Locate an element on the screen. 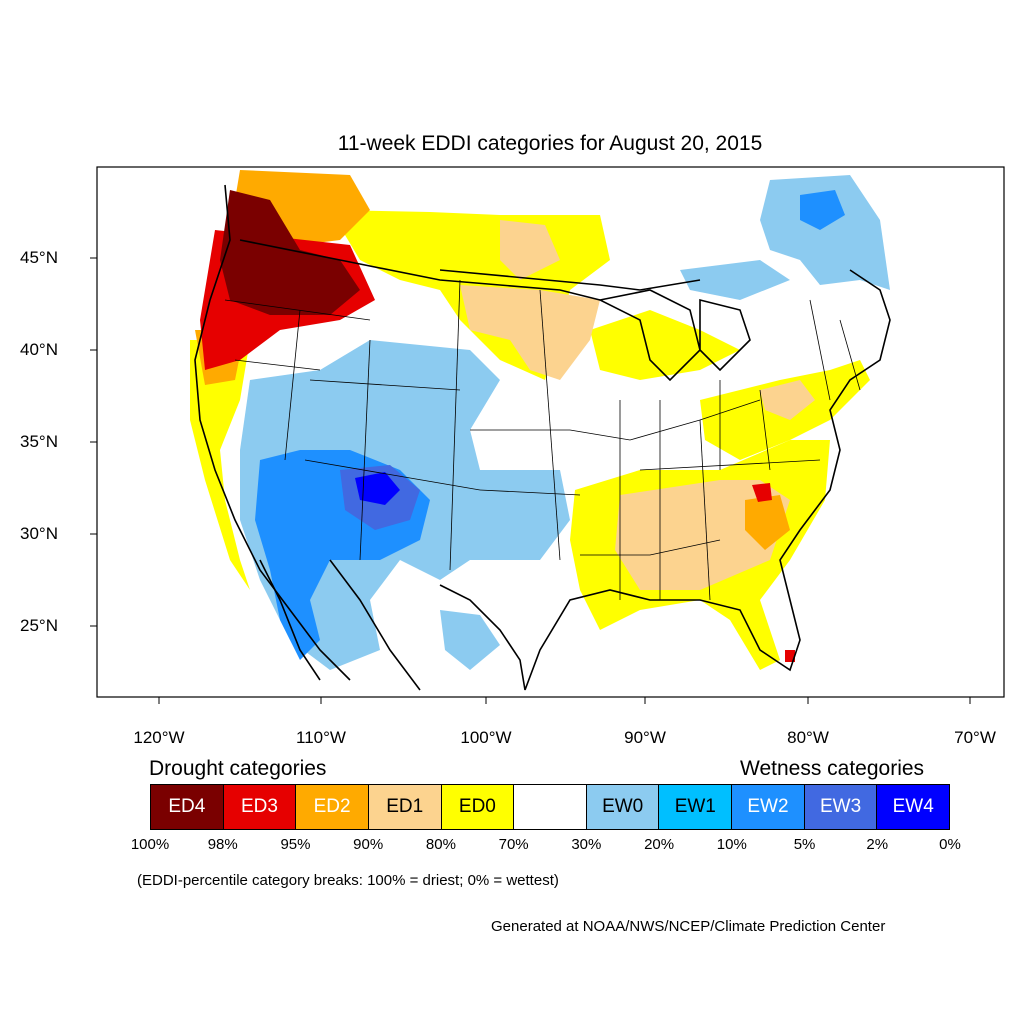 This screenshot has width=1024, height=1024. lat-label: 35°N is located at coordinates (39, 441).